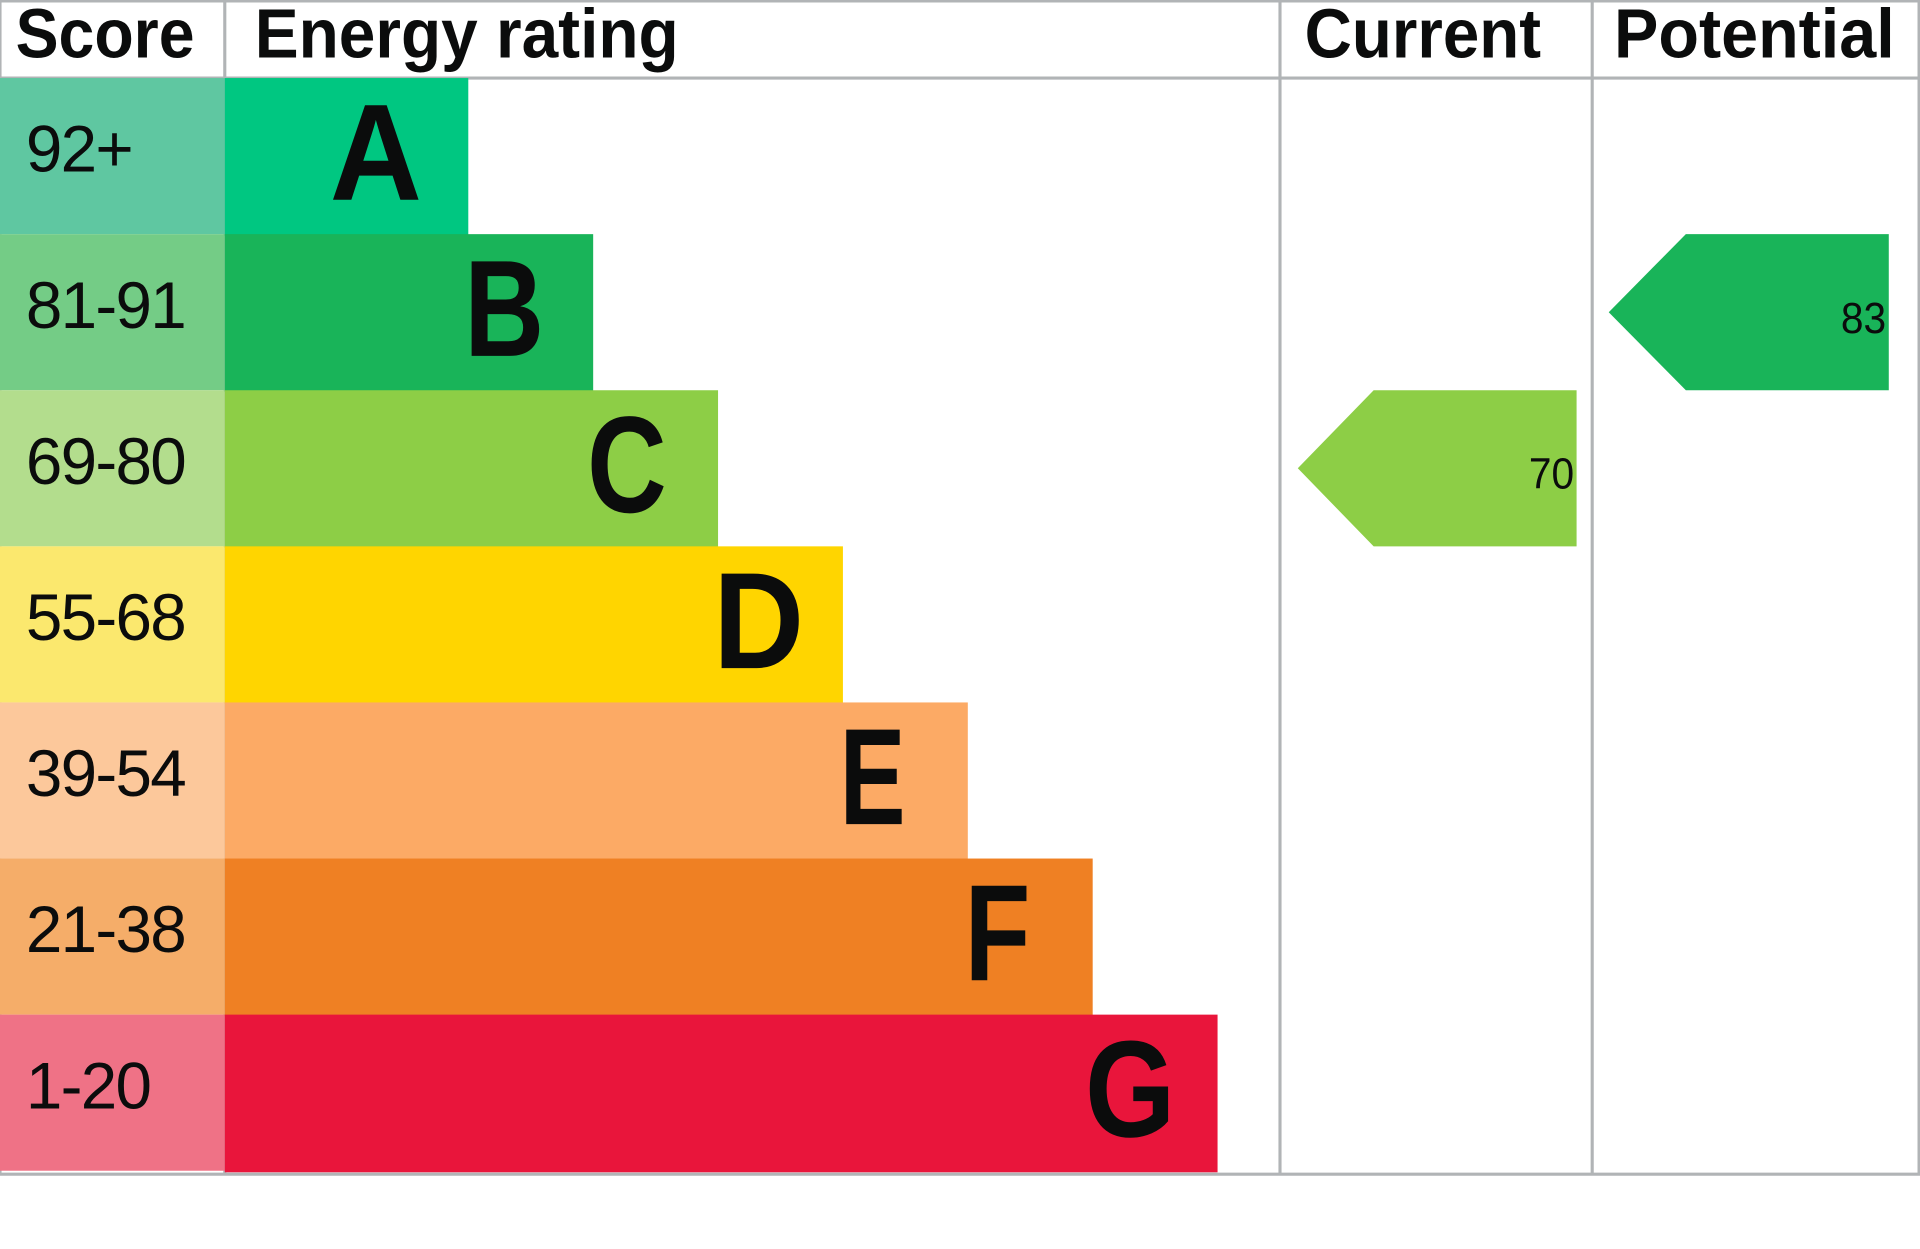 The height and width of the screenshot is (1249, 1920). I want to click on svg-text: 69-80, so click(105, 461).